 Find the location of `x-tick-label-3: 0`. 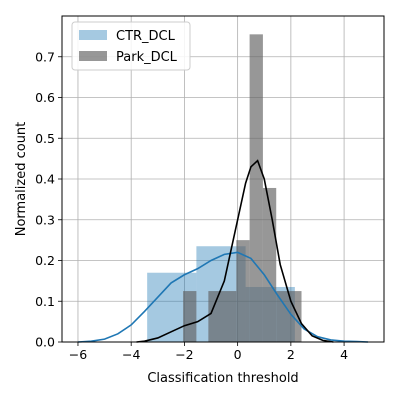

x-tick-label-3: 0 is located at coordinates (238, 354).